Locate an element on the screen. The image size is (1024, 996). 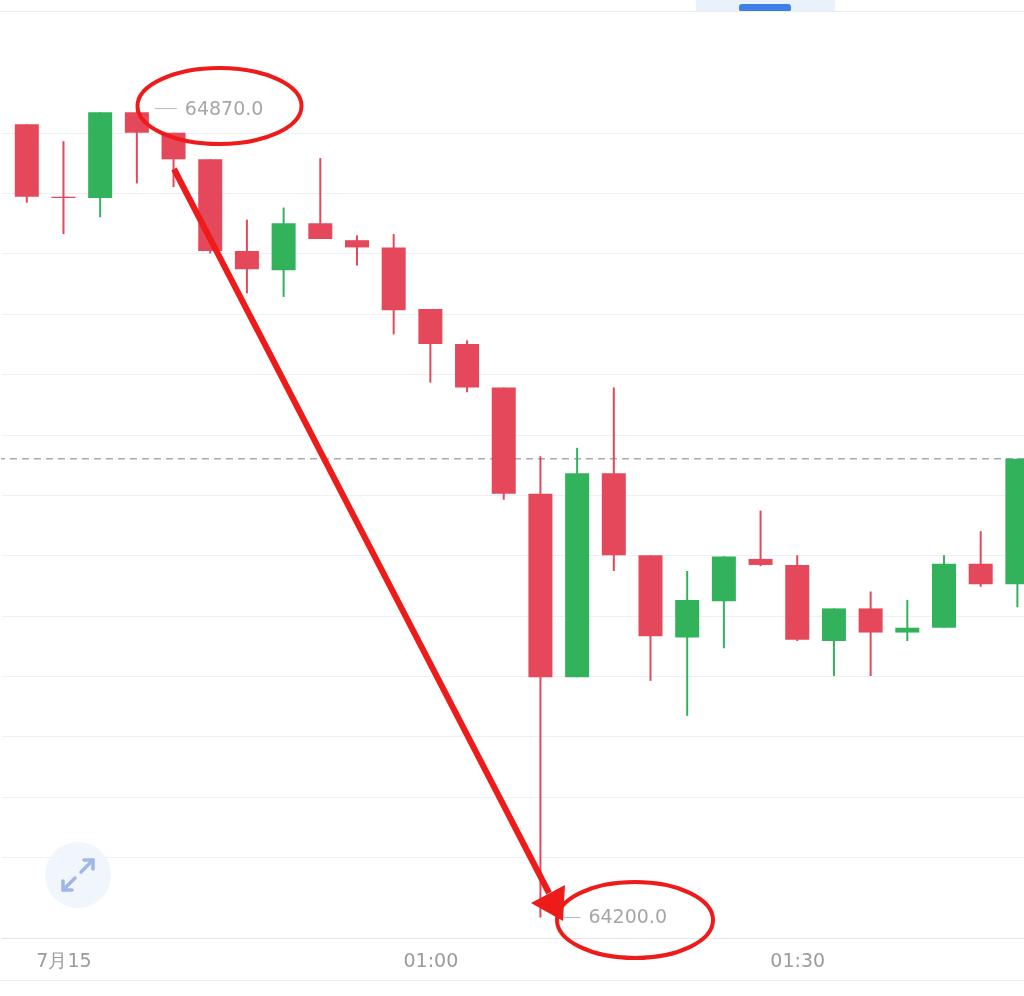
x-tick-label: 01:00 is located at coordinates (431, 959).